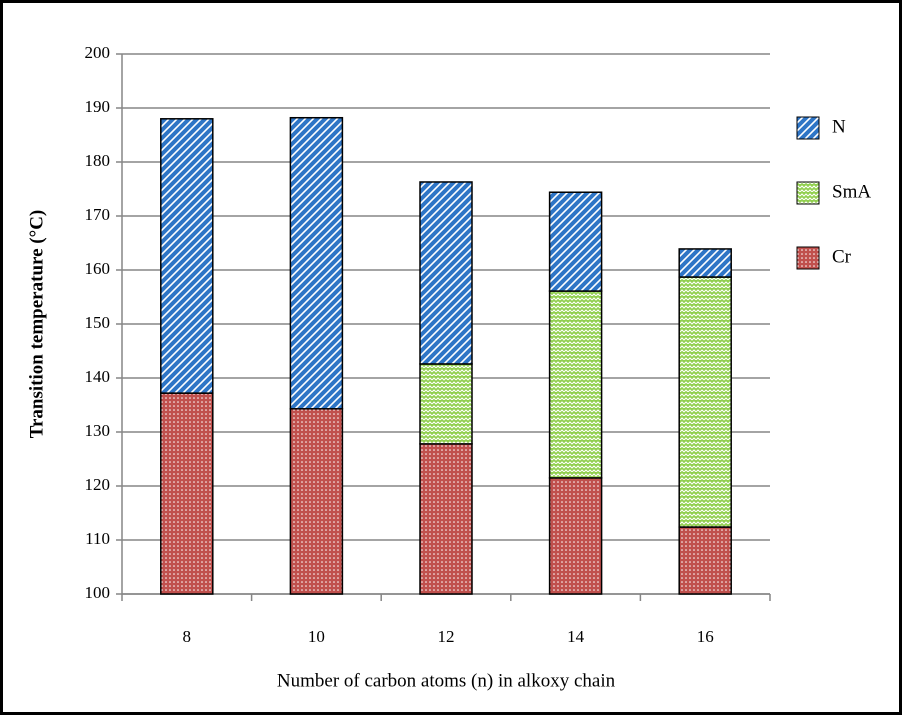  Describe the element at coordinates (839, 126) in the screenshot. I see `legend-label: N` at that location.